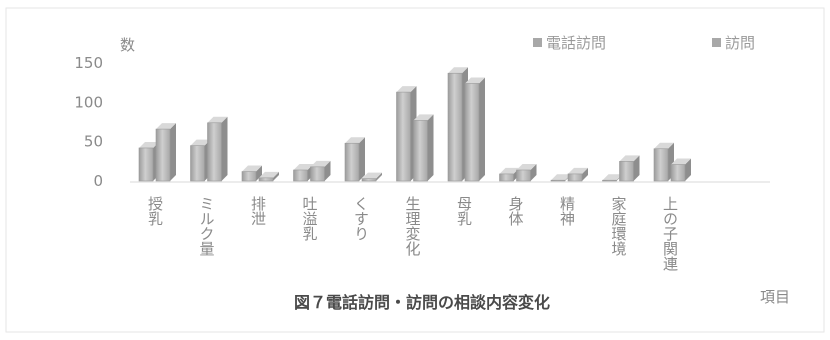 The height and width of the screenshot is (340, 830). What do you see at coordinates (207, 226) in the screenshot?
I see `category-label: ミルク量` at bounding box center [207, 226].